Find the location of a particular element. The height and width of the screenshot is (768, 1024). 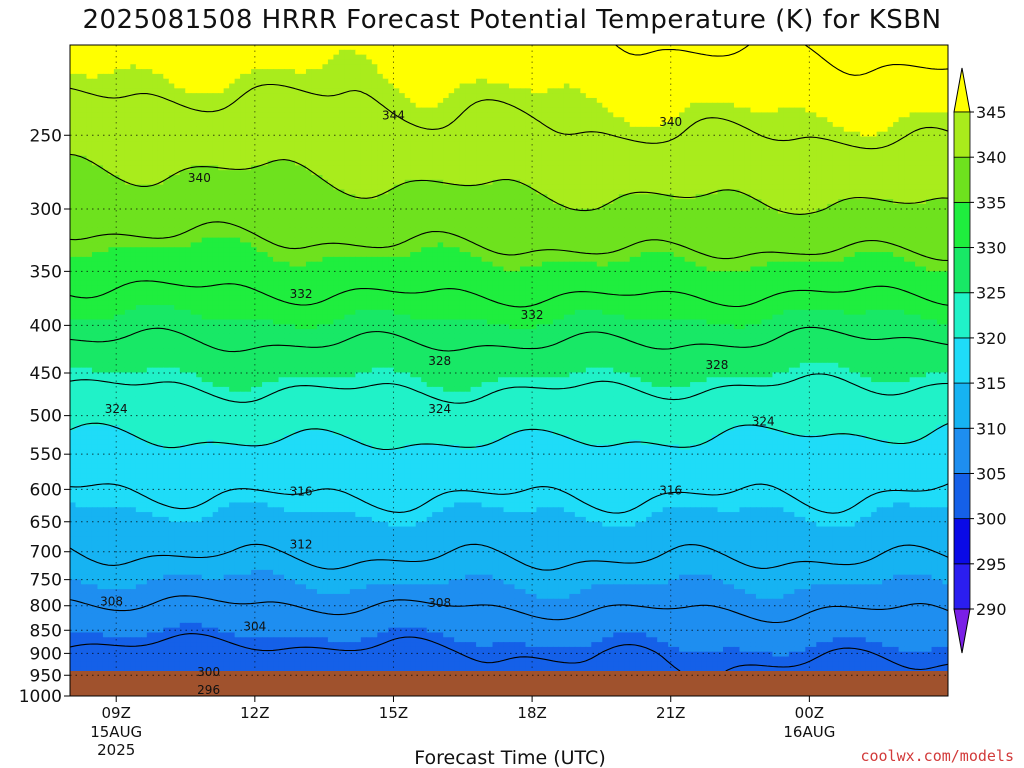

contour-label: 312 is located at coordinates (301, 545).